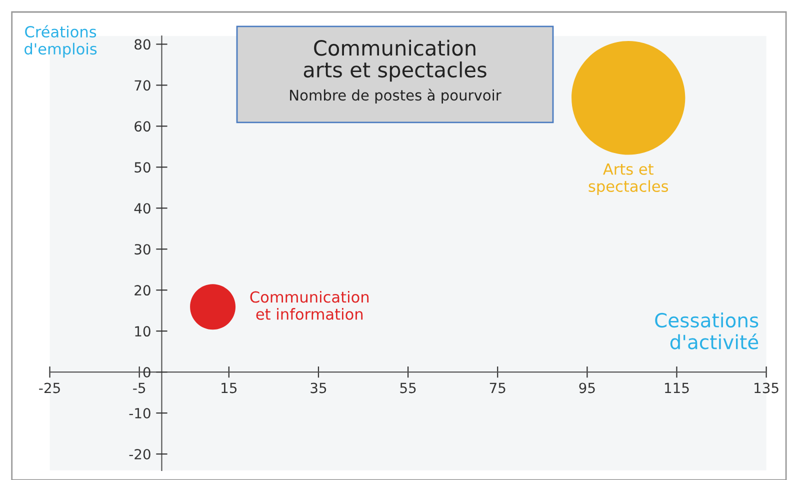  I want to click on y-tick-label: -10, so click(139, 413).